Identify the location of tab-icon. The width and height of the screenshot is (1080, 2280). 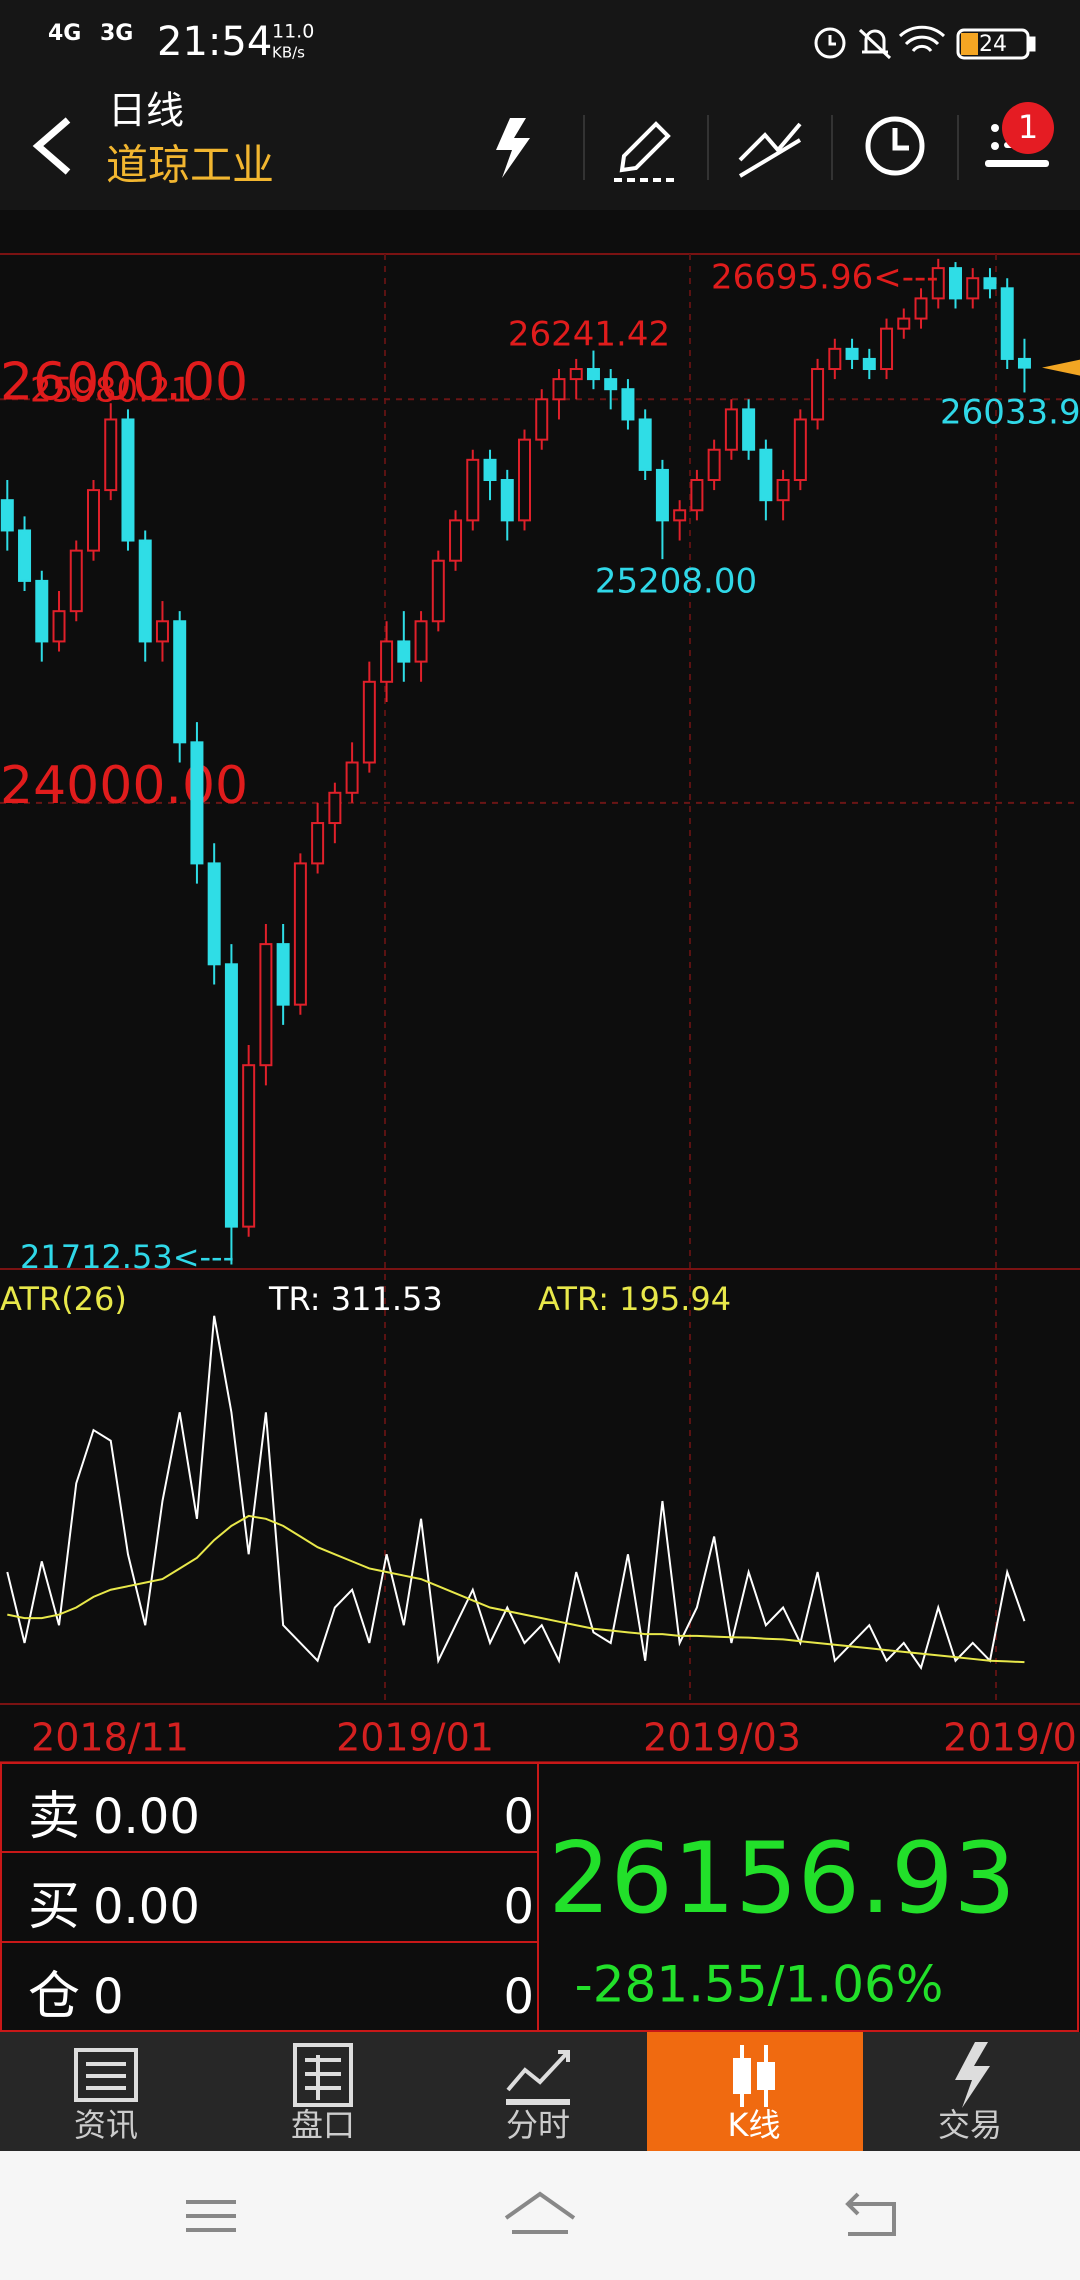
(972, 2075).